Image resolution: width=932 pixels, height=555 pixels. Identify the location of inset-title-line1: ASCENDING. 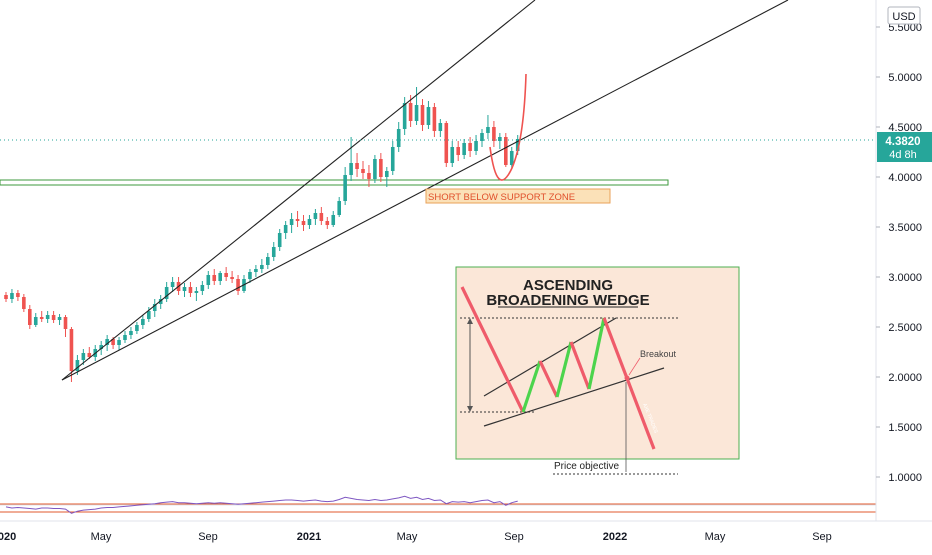
(568, 285).